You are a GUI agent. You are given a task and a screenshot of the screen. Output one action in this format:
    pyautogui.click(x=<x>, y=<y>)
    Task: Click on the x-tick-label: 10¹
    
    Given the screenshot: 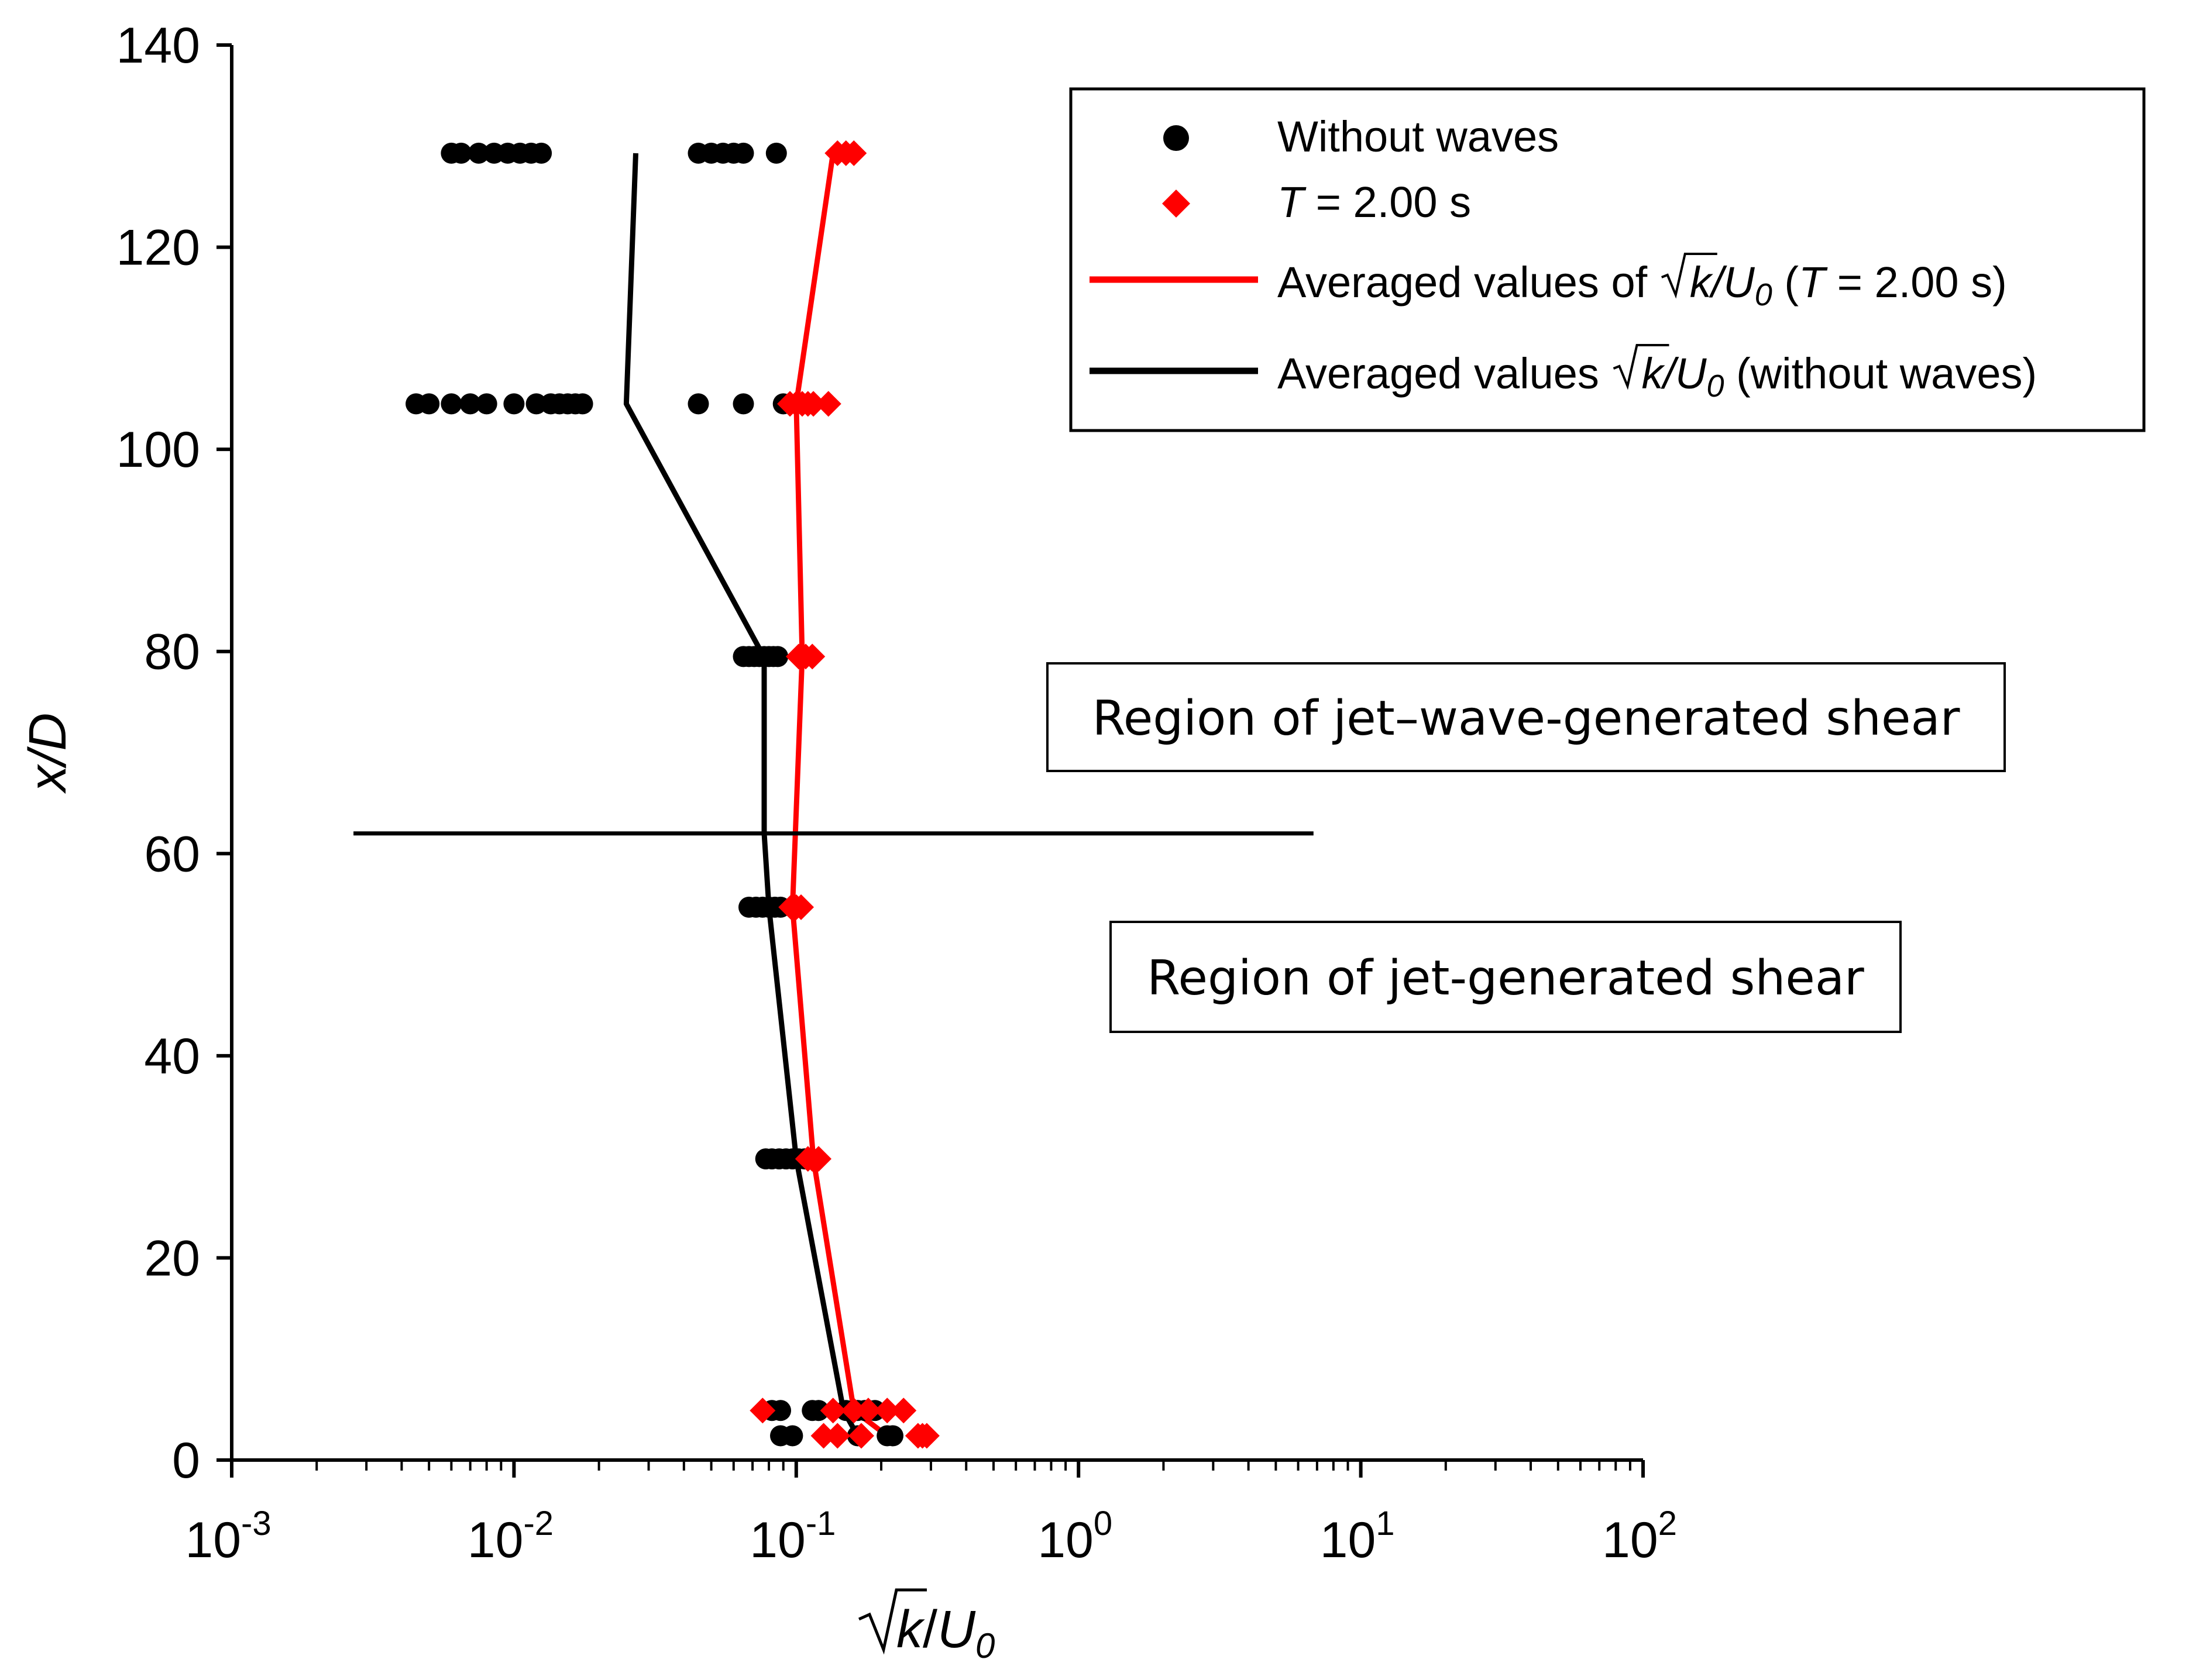 What is the action you would take?
    pyautogui.click(x=1357, y=1537)
    